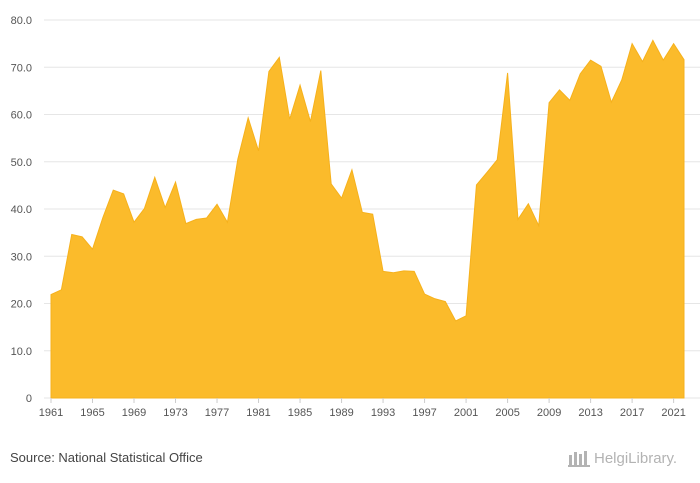  What do you see at coordinates (466, 413) in the screenshot?
I see `x-tick-label: 2001` at bounding box center [466, 413].